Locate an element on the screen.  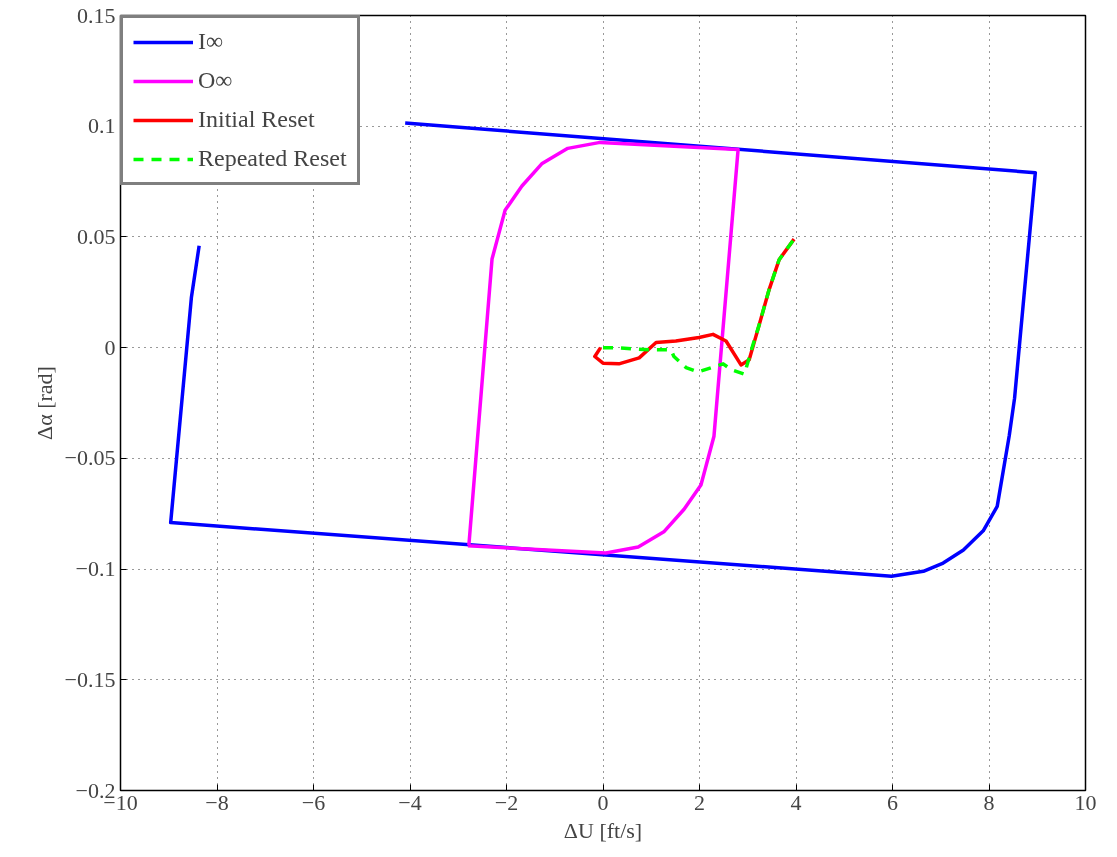
y-tick-label: −0.1 is located at coordinates (95, 569).